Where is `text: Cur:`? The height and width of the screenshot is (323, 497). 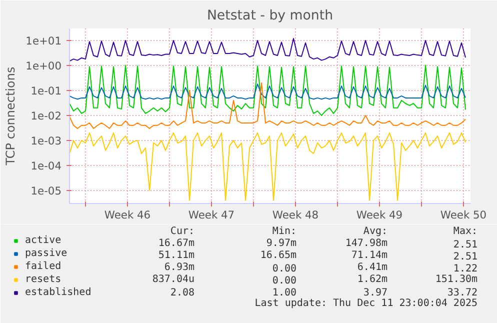 text: Cur: is located at coordinates (182, 231).